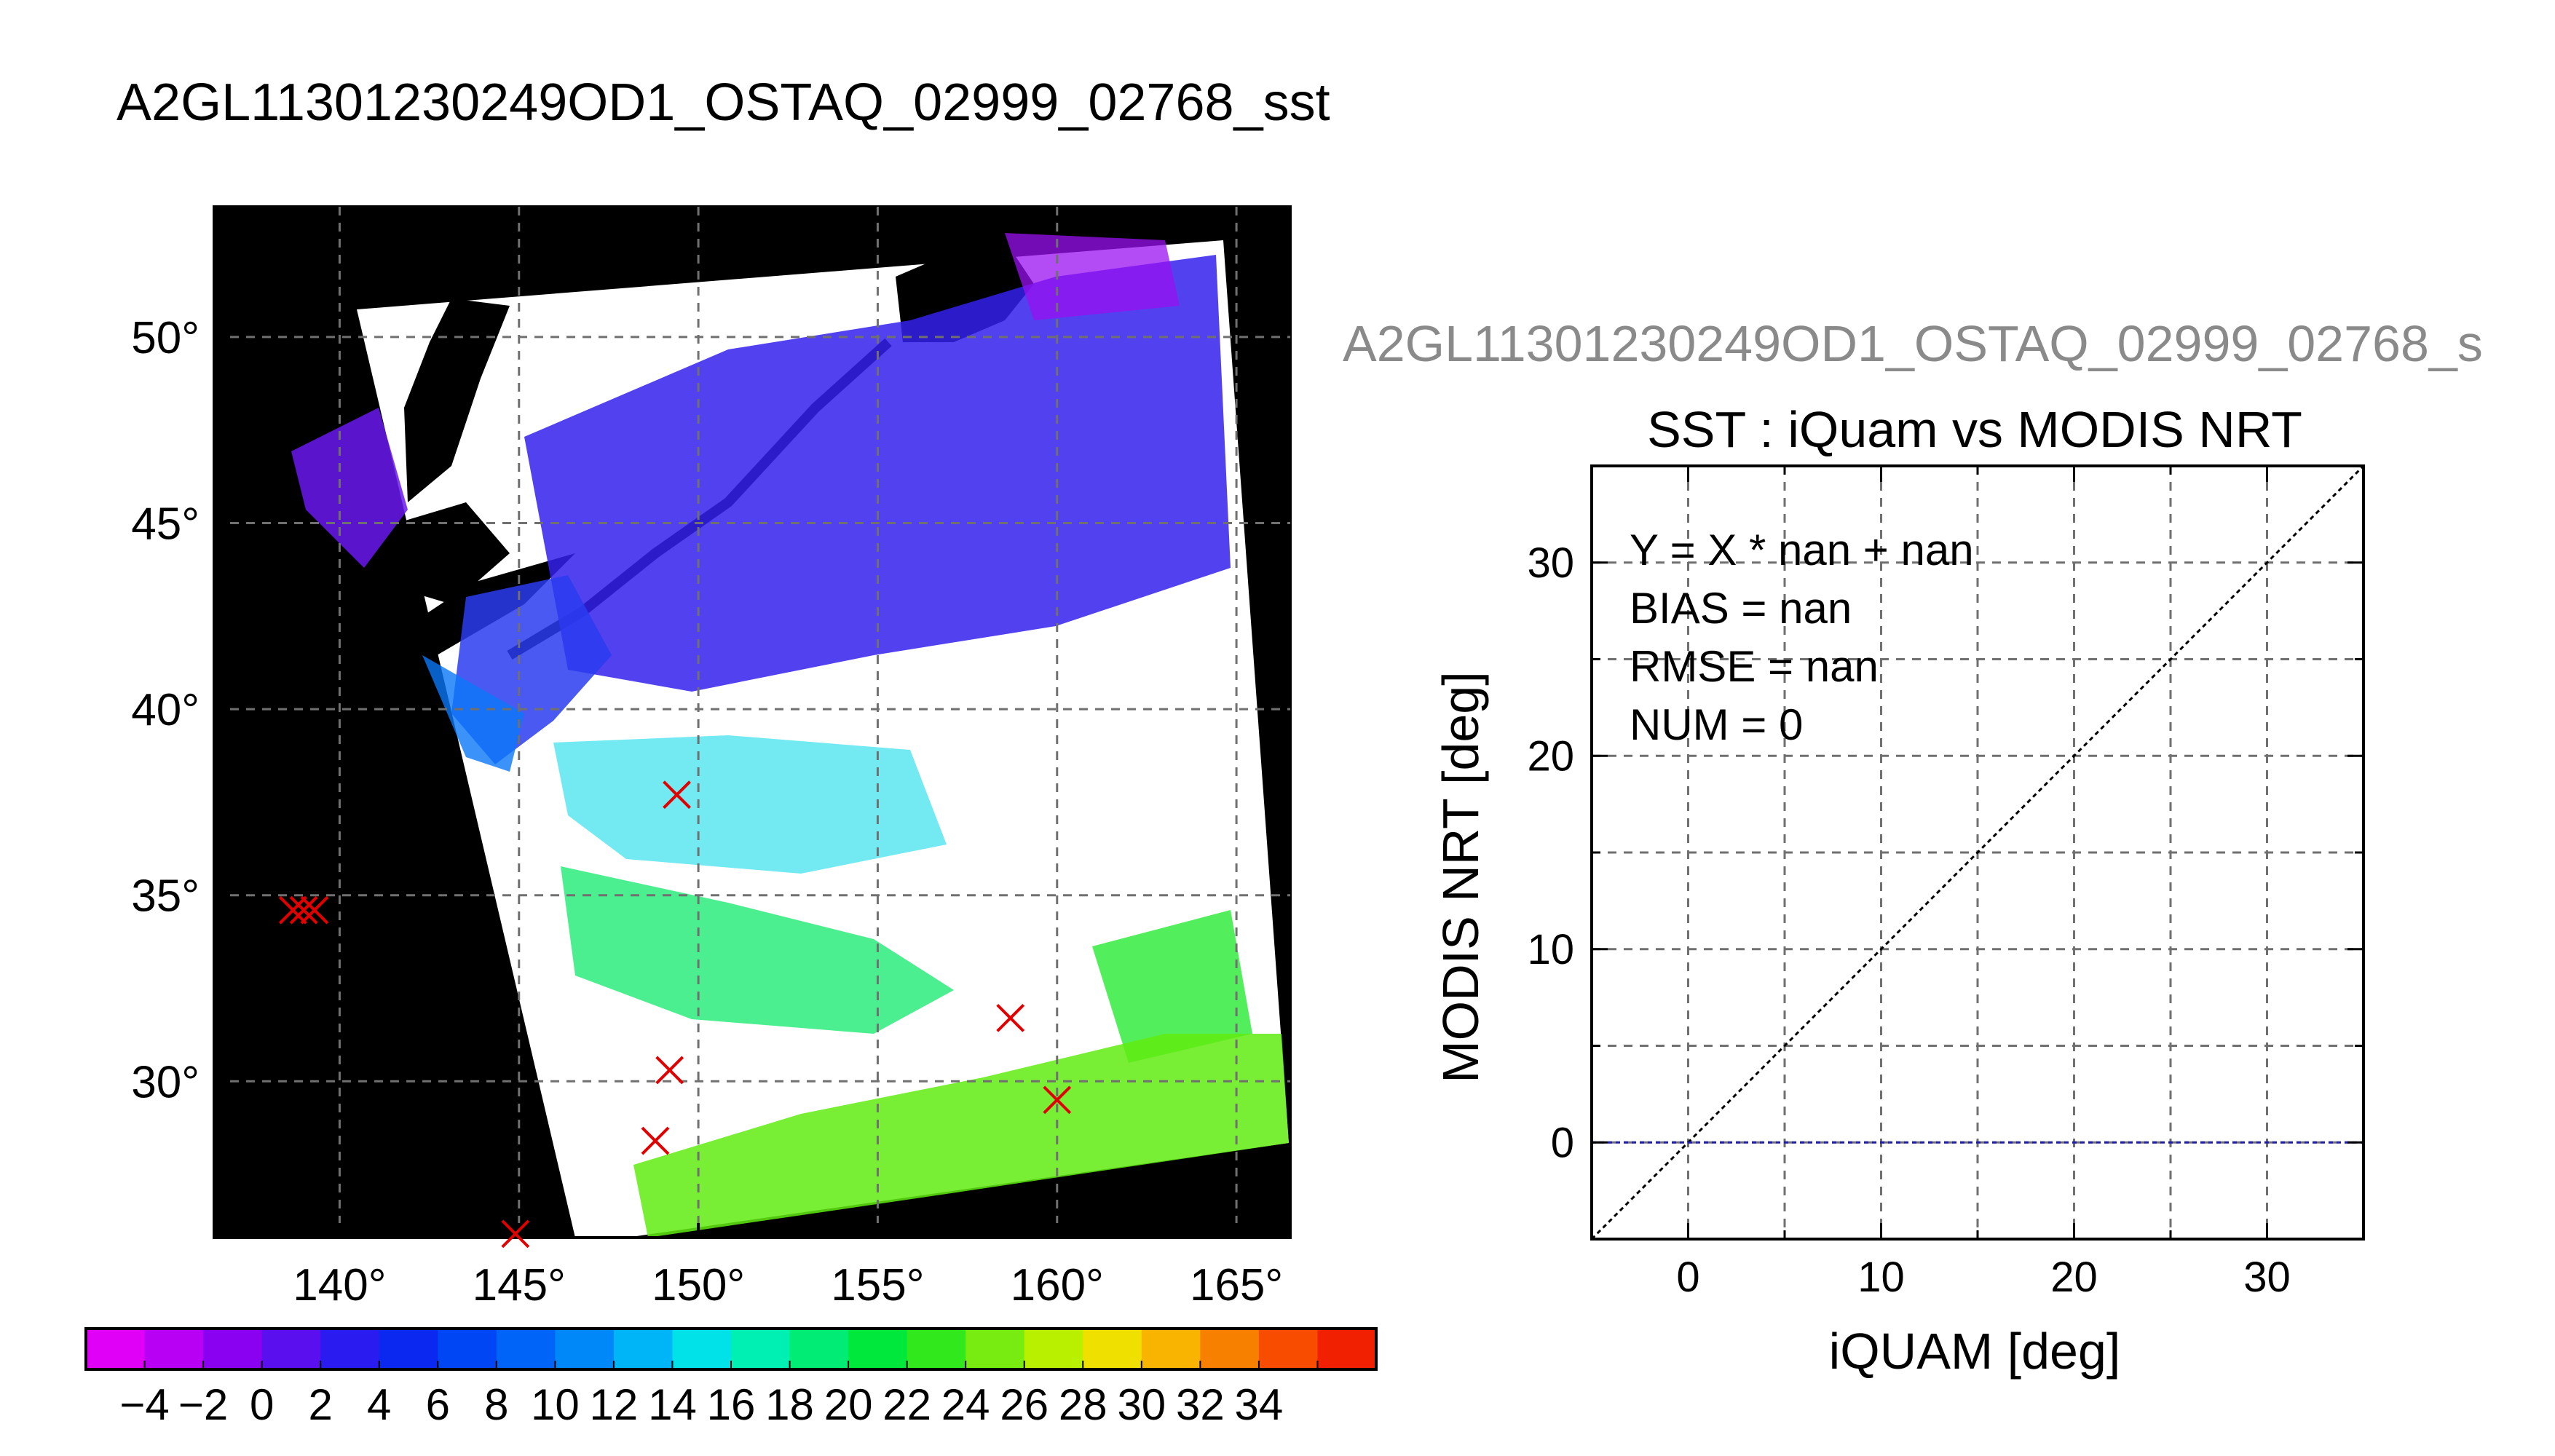  Describe the element at coordinates (519, 1285) in the screenshot. I see `map-x-tick-label: 145°` at that location.